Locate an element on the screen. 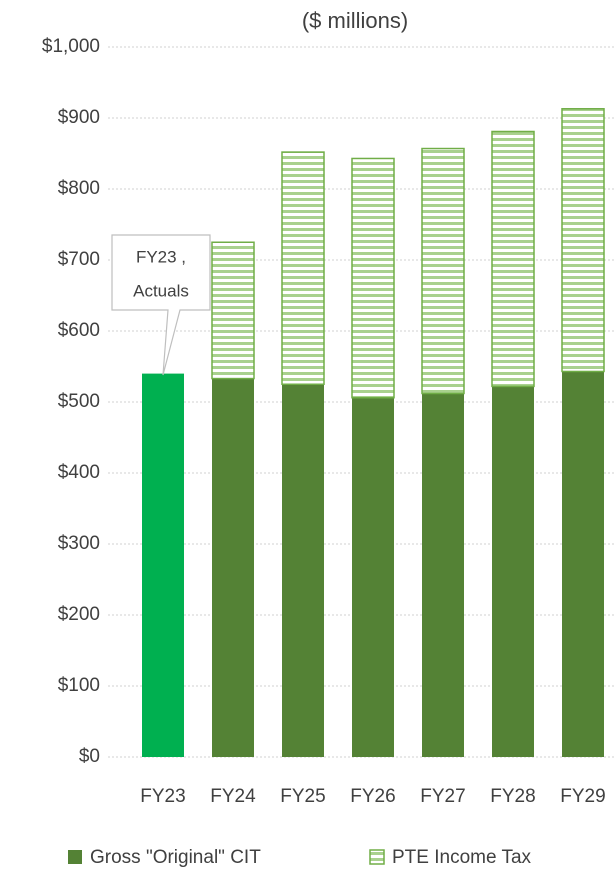 Image resolution: width=615 pixels, height=871 pixels. y-tick-label: $800 is located at coordinates (79, 188).